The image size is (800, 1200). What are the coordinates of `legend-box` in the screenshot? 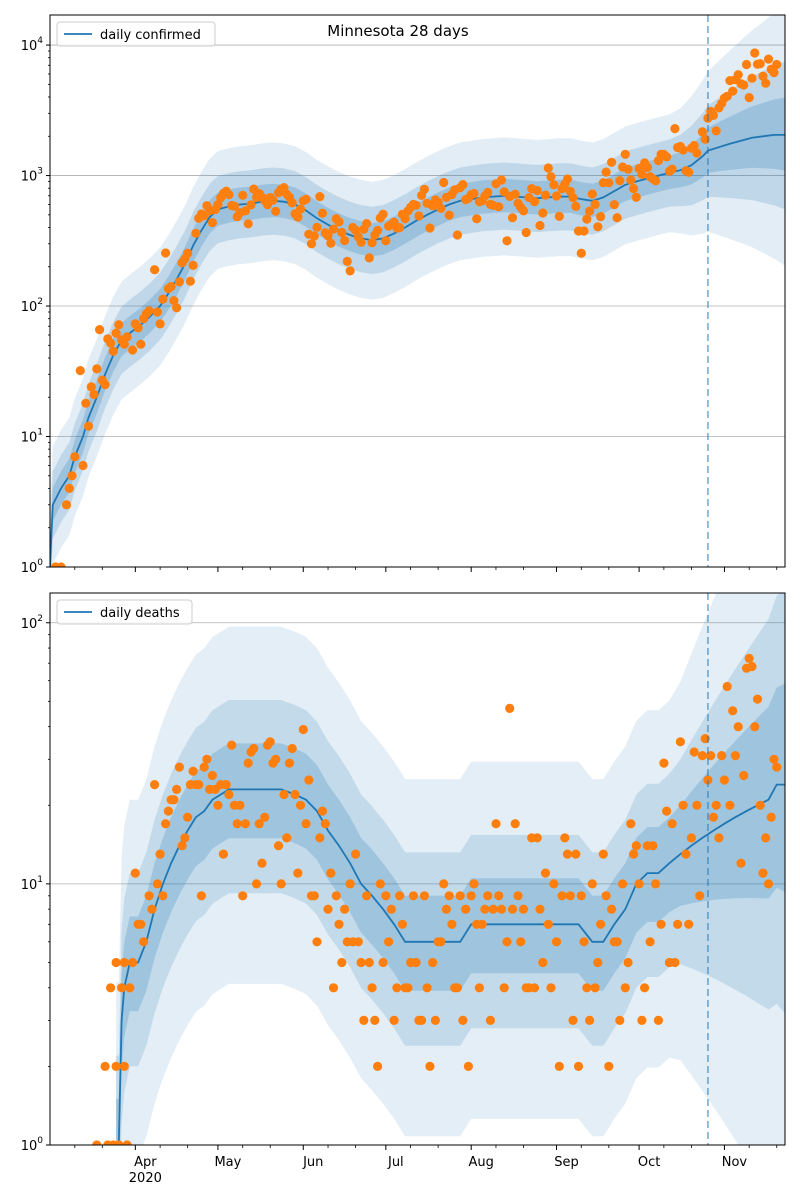 It's located at (136, 34).